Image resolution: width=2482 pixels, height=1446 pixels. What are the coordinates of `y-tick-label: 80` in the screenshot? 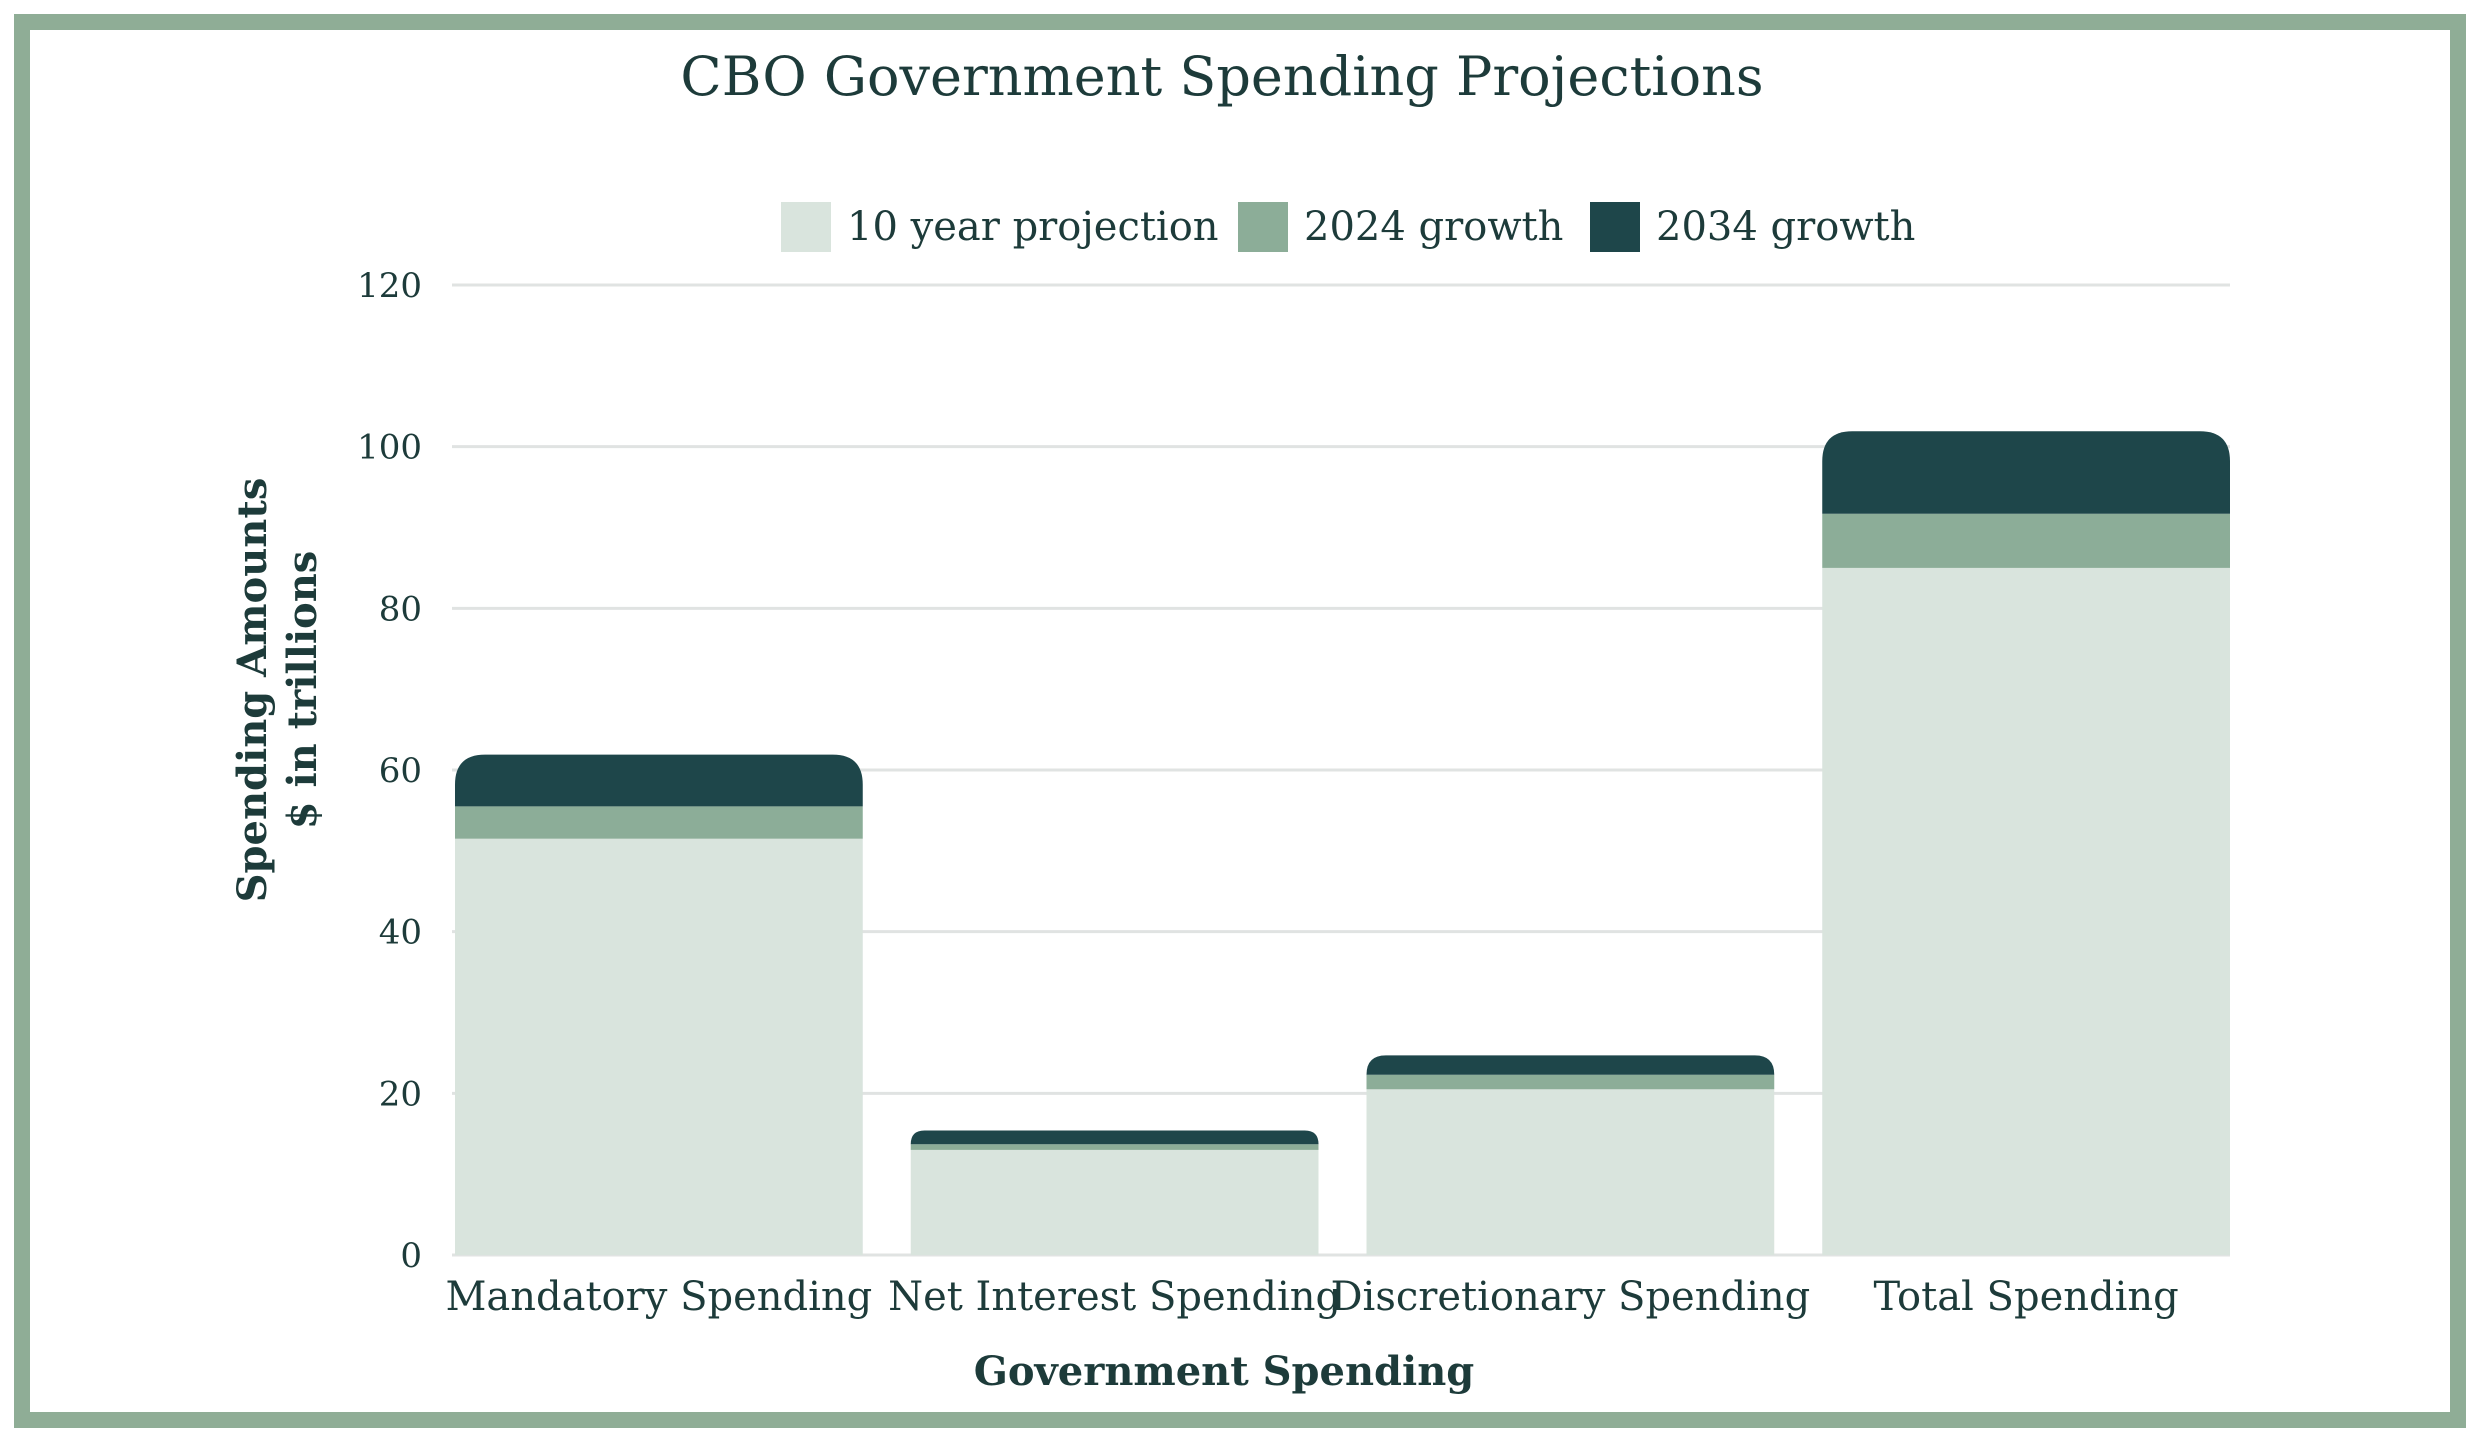 It's located at (400, 609).